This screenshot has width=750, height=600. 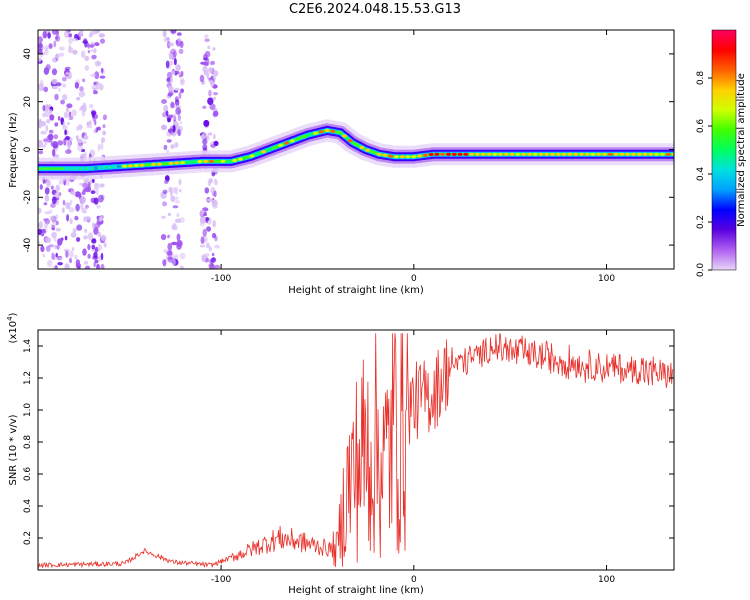 What do you see at coordinates (28, 102) in the screenshot?
I see `top-y-tick-label: 20` at bounding box center [28, 102].